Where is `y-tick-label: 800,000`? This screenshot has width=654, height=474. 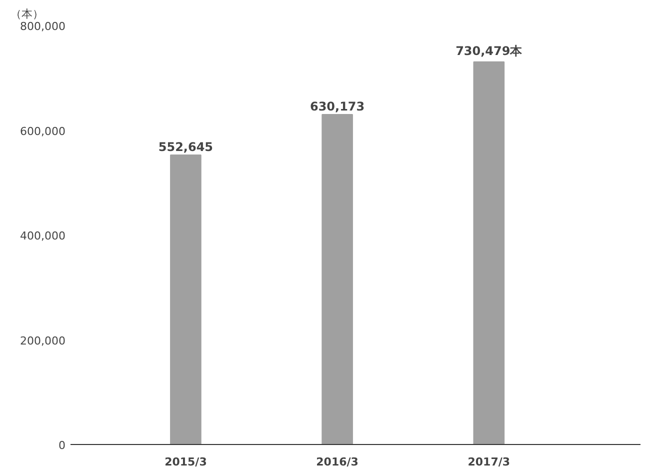
y-tick-label: 800,000 is located at coordinates (43, 26).